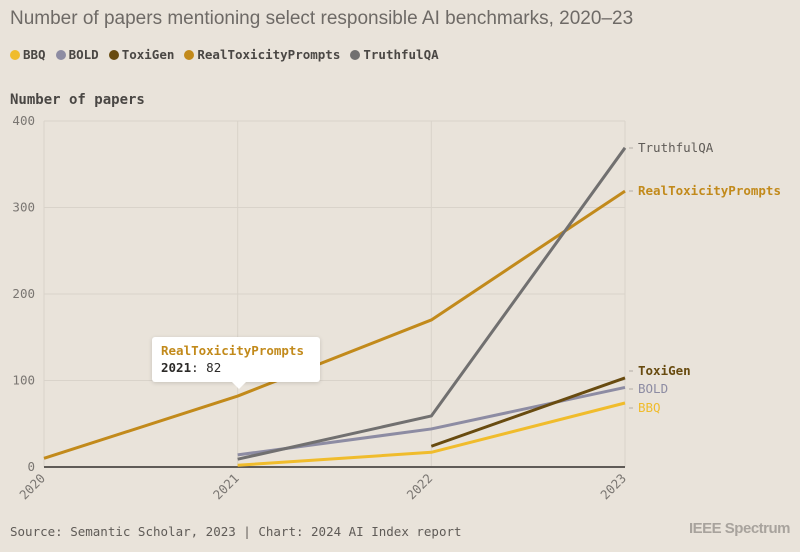  I want to click on end-label-truthfulqa: TruthfulQA, so click(676, 147).